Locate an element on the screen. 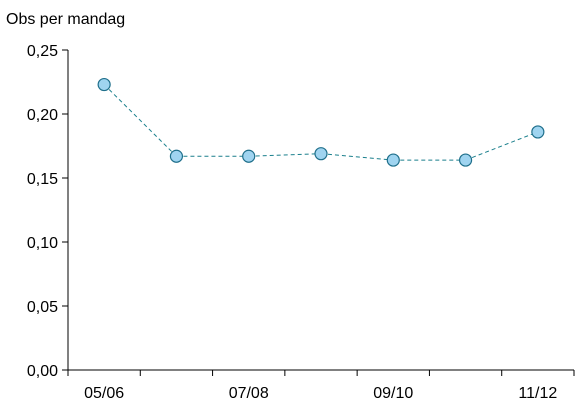 This screenshot has width=584, height=407. x-tick-label: 07/08 is located at coordinates (249, 393).